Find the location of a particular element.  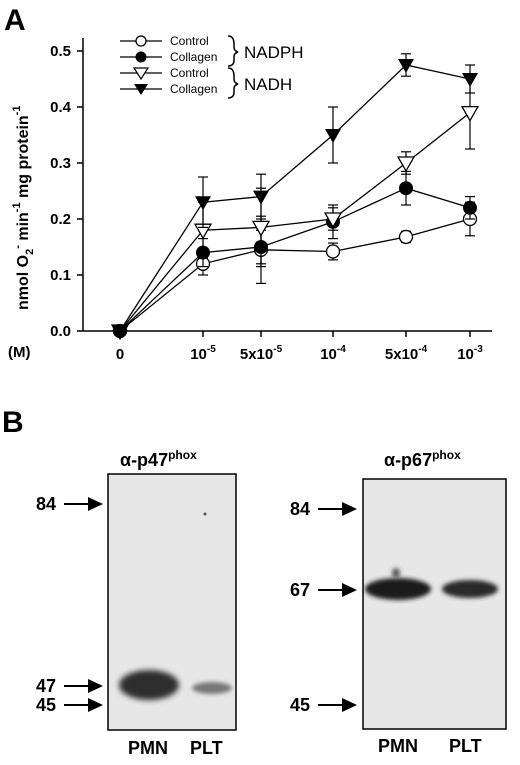

legend-brace-nadh is located at coordinates (233, 83).